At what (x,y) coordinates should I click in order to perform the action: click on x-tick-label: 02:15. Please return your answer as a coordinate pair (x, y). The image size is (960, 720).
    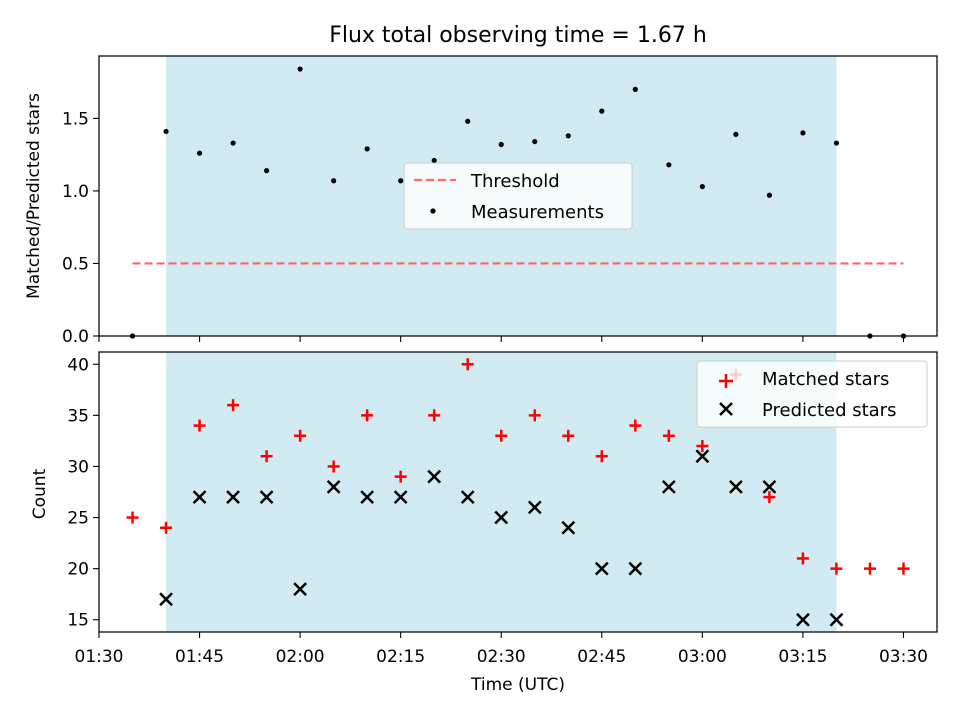
    Looking at the image, I should click on (400, 657).